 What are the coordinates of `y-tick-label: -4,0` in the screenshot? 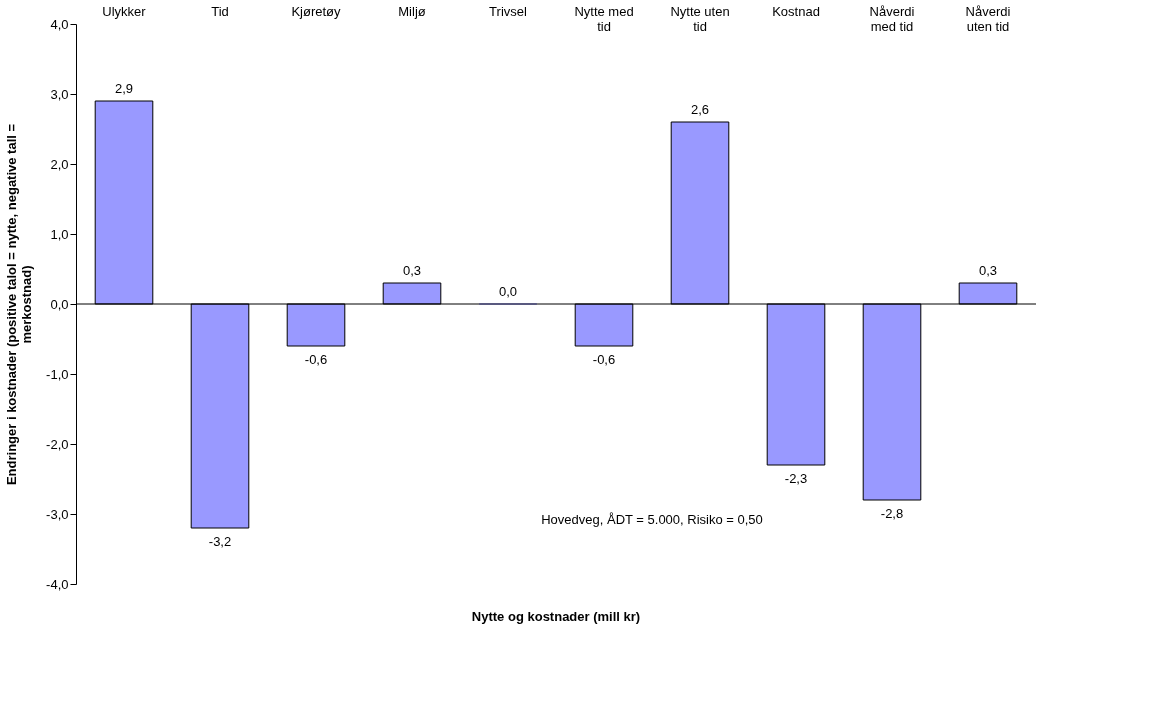 It's located at (57, 584).